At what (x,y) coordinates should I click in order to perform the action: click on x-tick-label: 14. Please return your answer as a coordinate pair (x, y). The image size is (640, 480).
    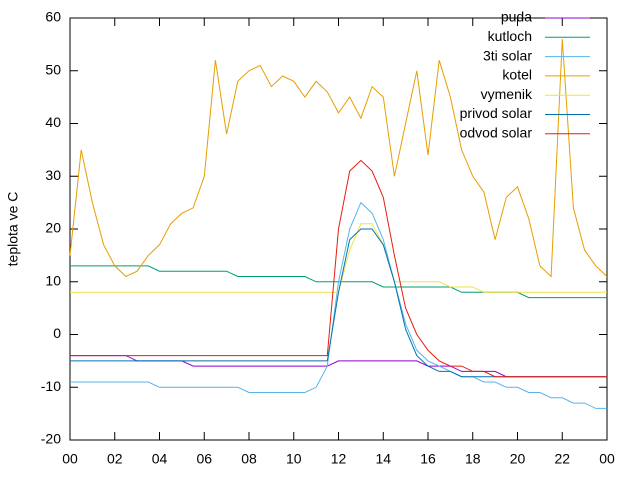
    Looking at the image, I should click on (383, 459).